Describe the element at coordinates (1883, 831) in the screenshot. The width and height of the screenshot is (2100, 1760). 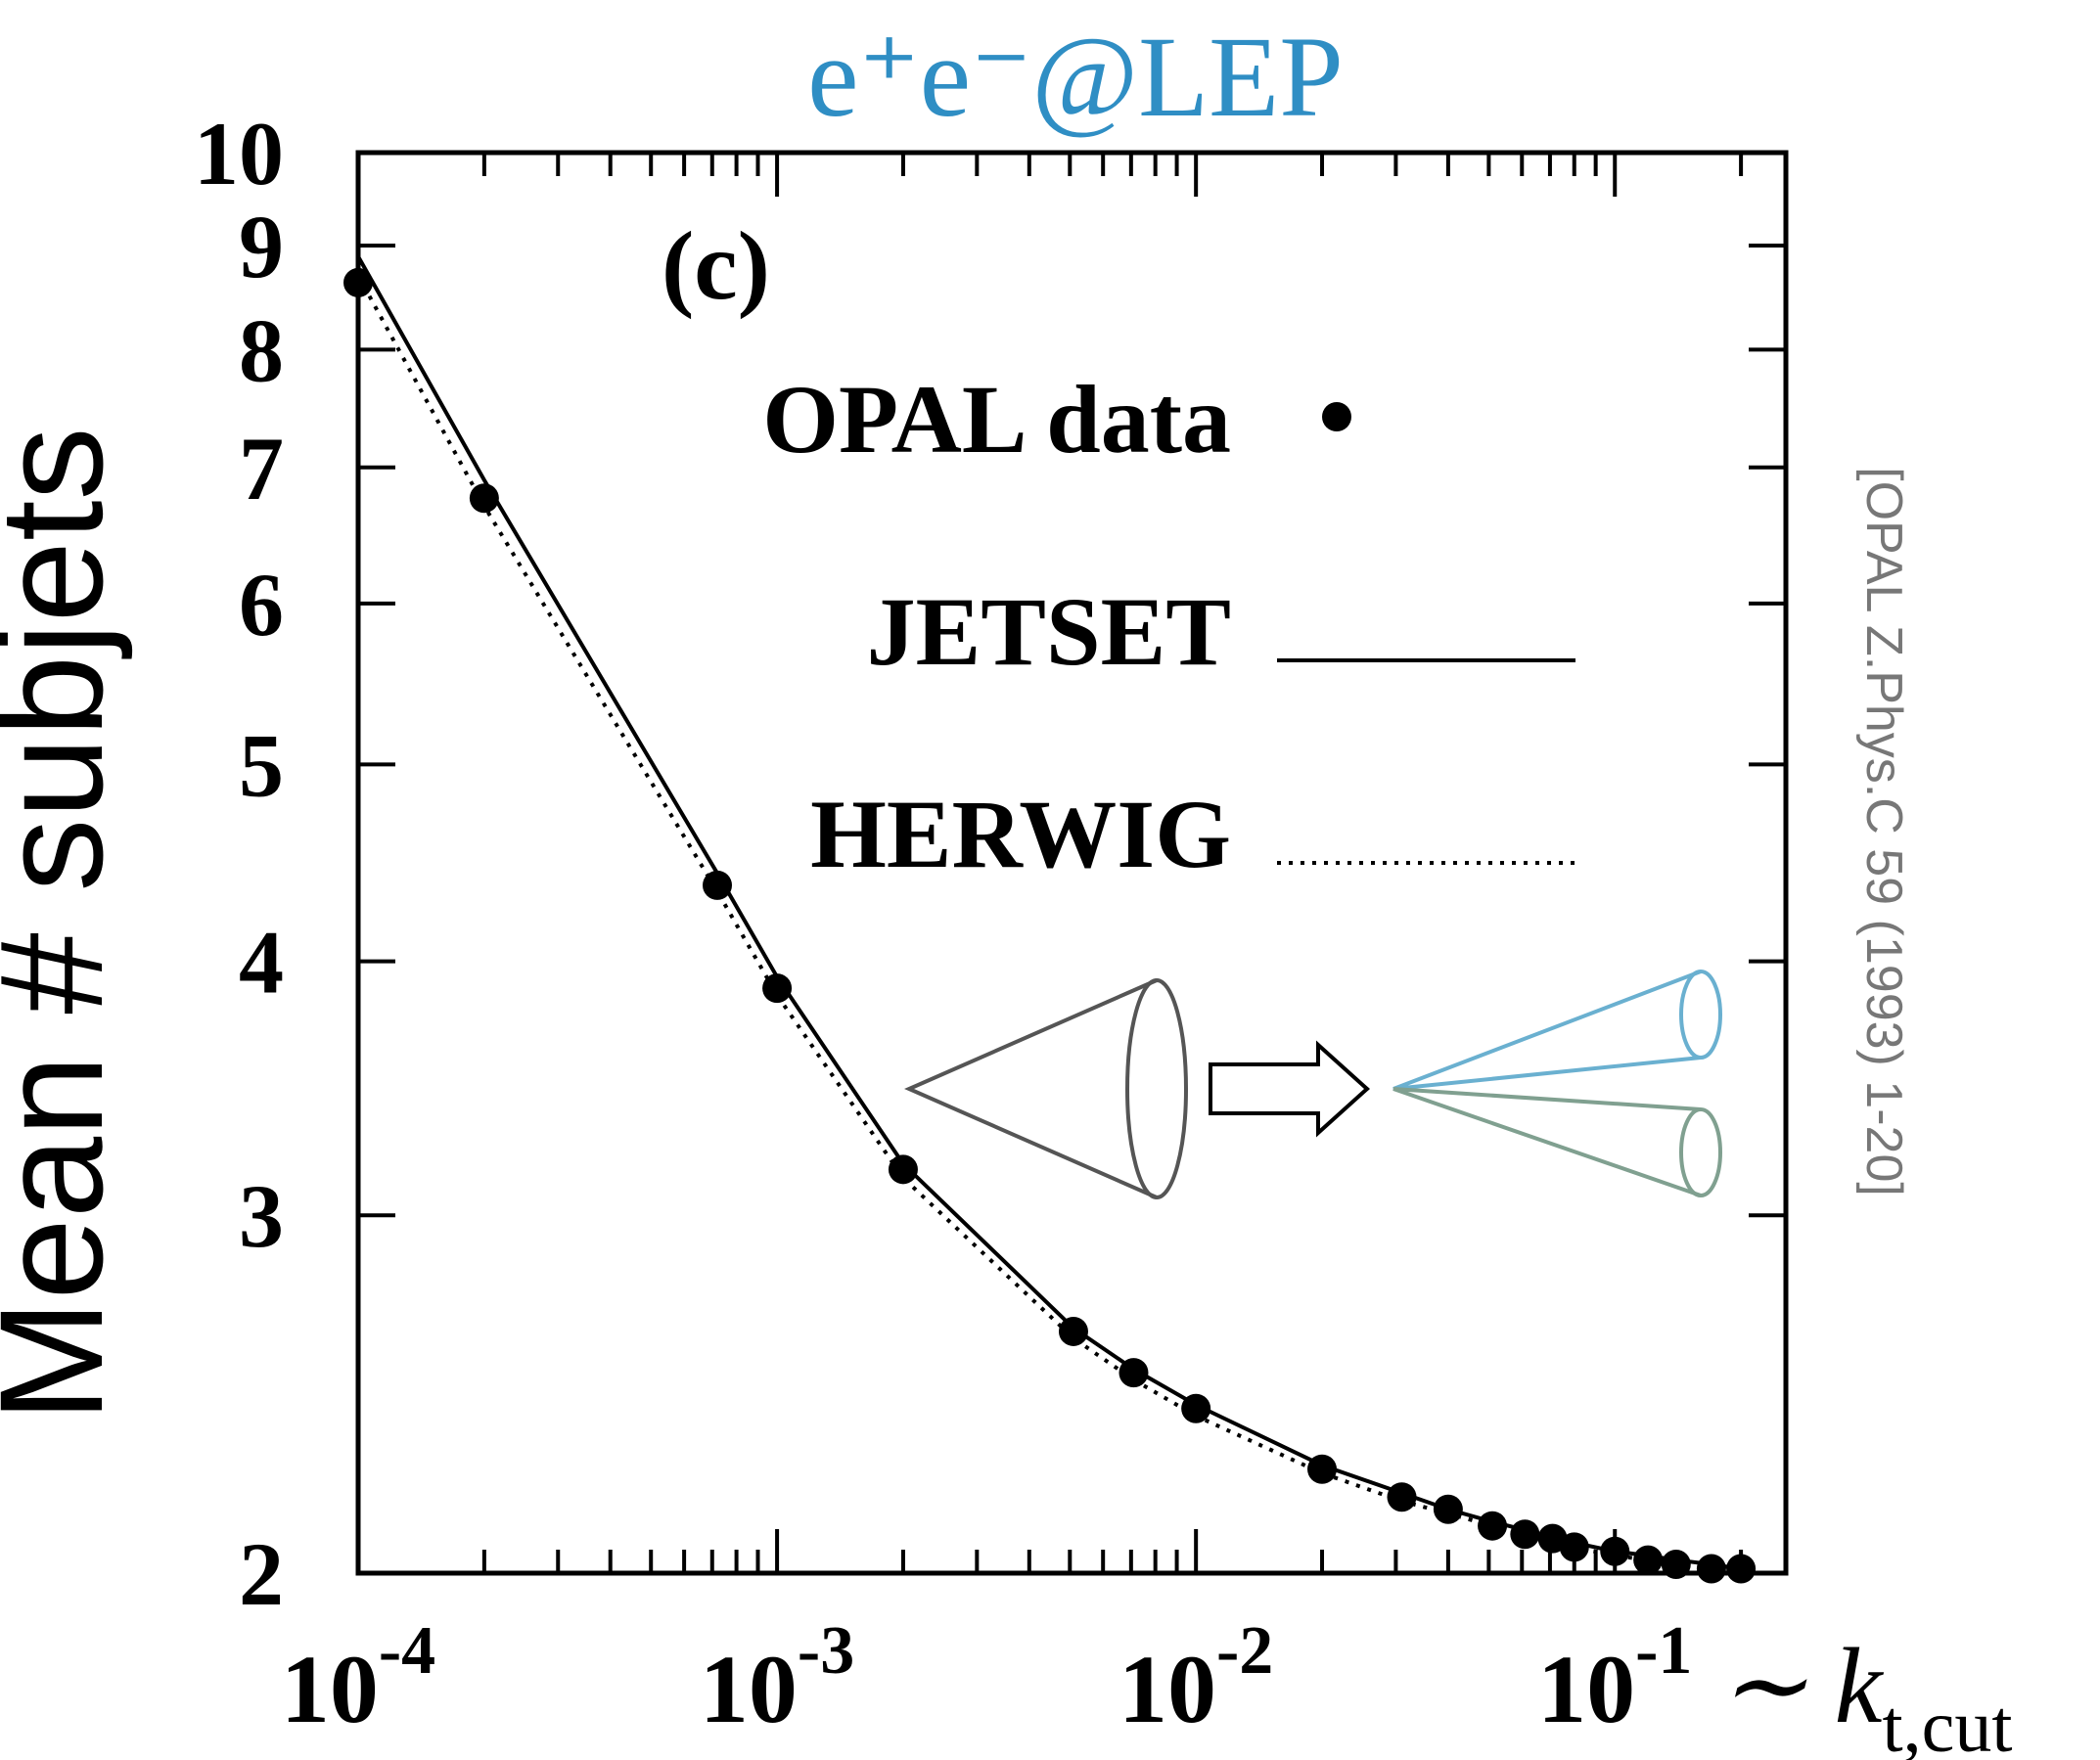
I see `note: [OPAL Z.Phys.C 59 (1993) 1-20]` at that location.